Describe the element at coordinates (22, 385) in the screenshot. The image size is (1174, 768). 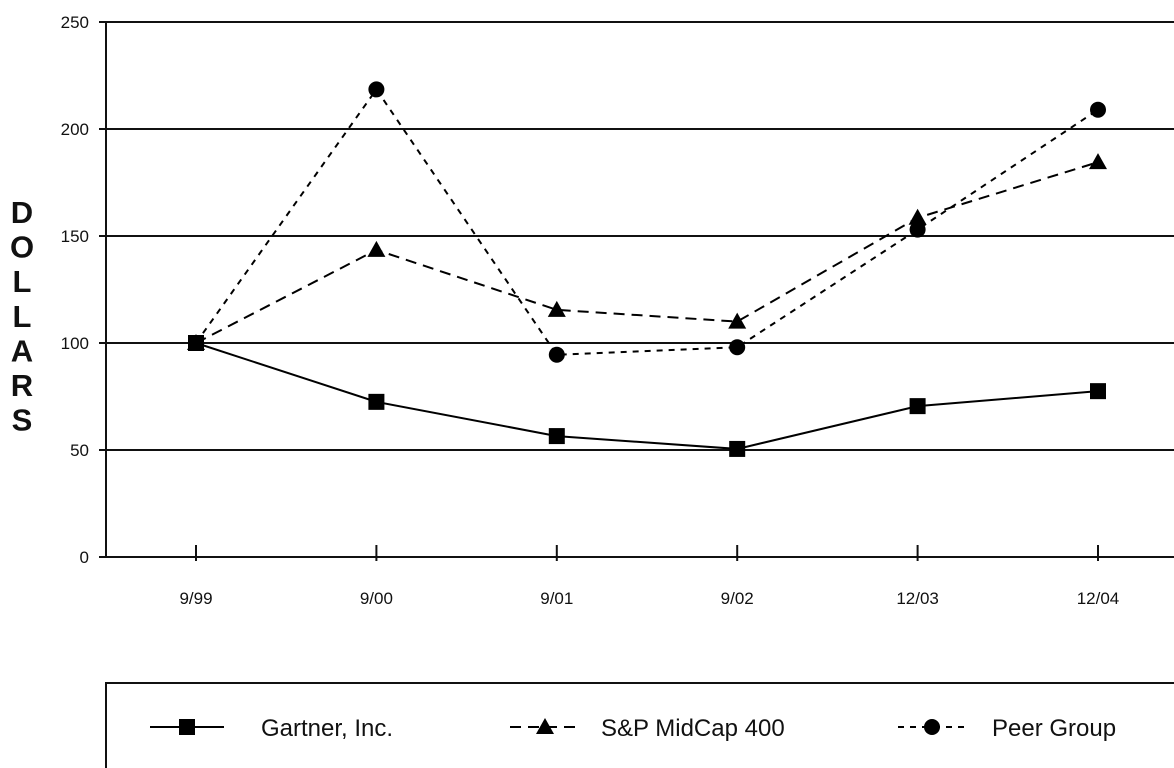
I see `y-axis-label-letter: R` at that location.